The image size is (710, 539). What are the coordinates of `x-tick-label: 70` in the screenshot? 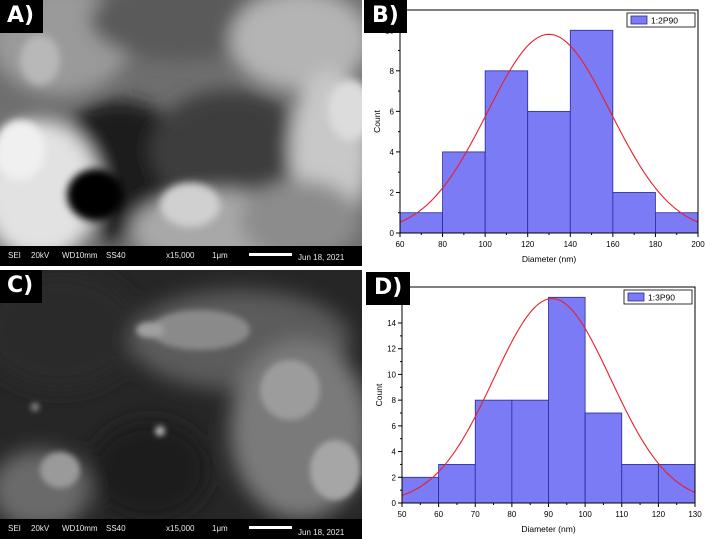 It's located at (475, 514).